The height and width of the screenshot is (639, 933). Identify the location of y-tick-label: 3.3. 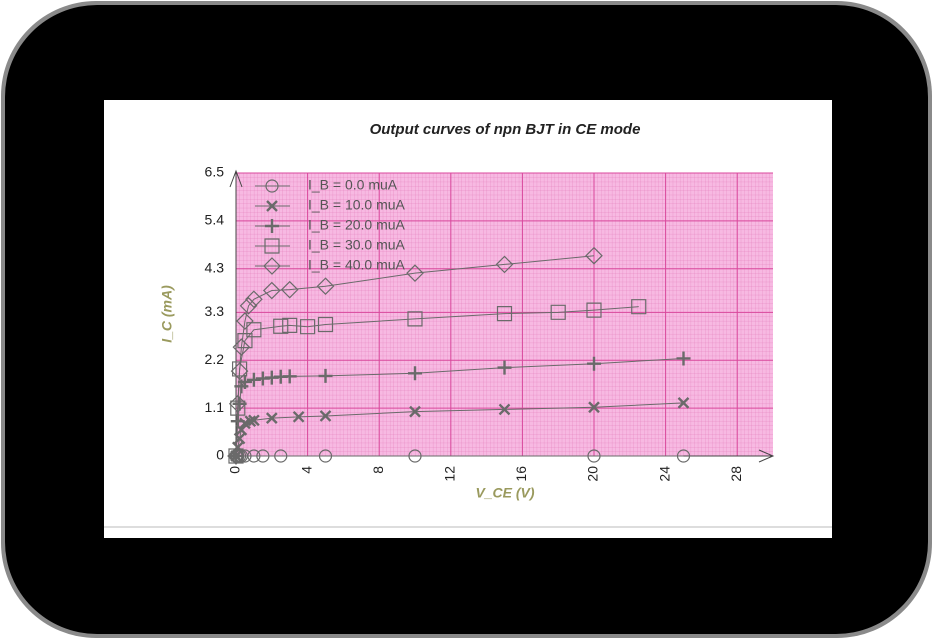
(215, 311).